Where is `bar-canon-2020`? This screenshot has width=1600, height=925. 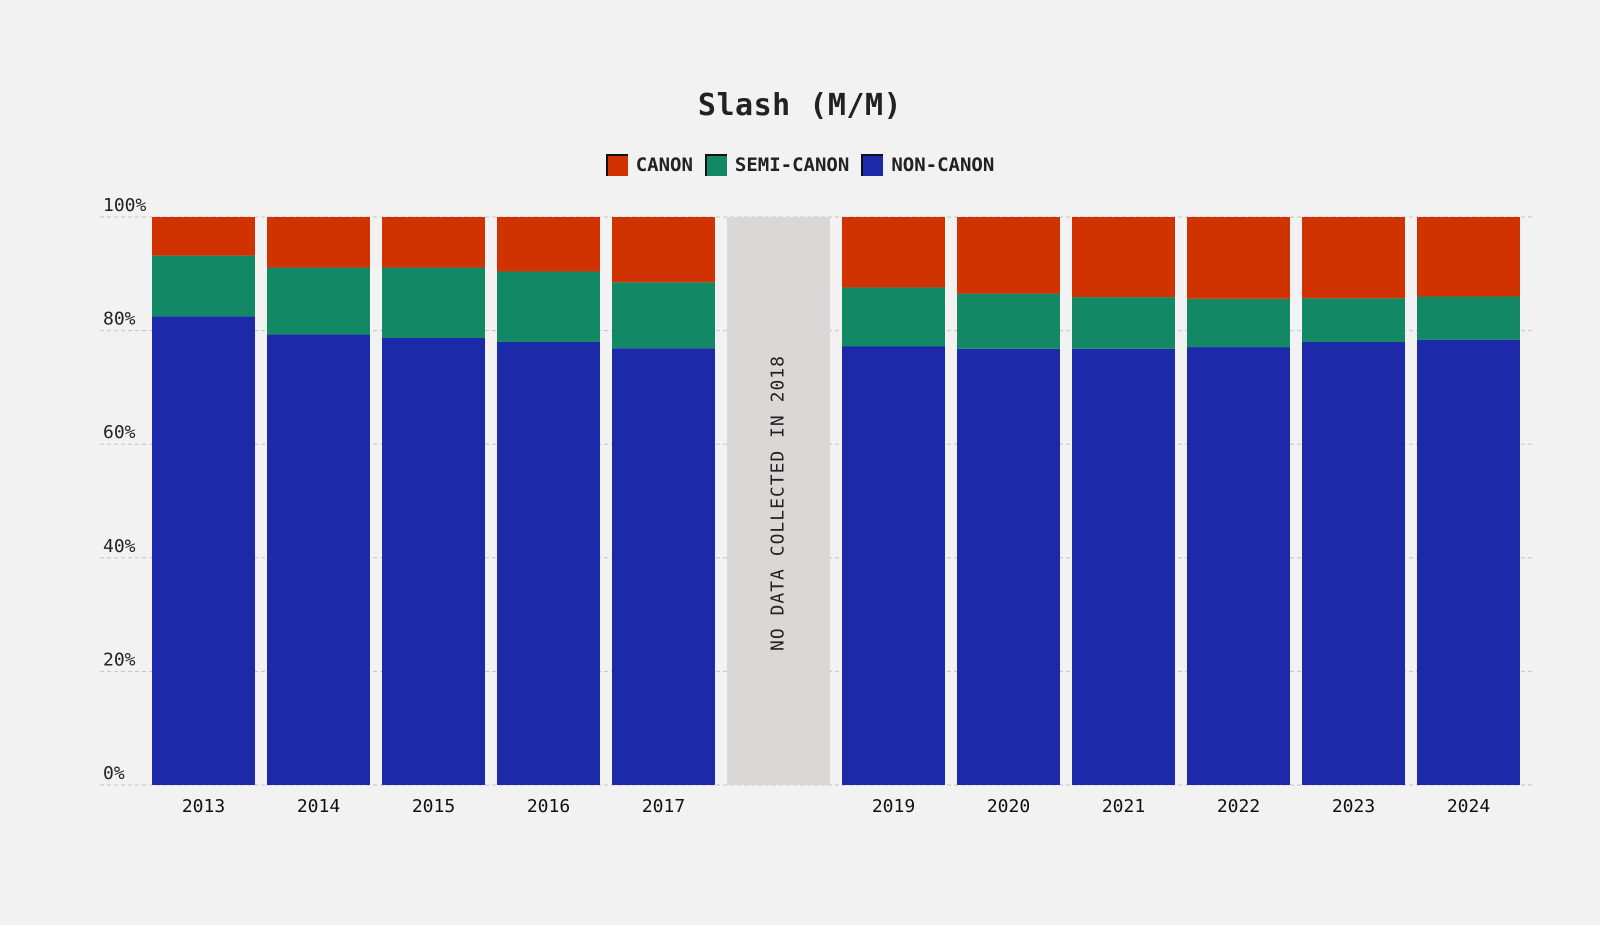 bar-canon-2020 is located at coordinates (1008, 255).